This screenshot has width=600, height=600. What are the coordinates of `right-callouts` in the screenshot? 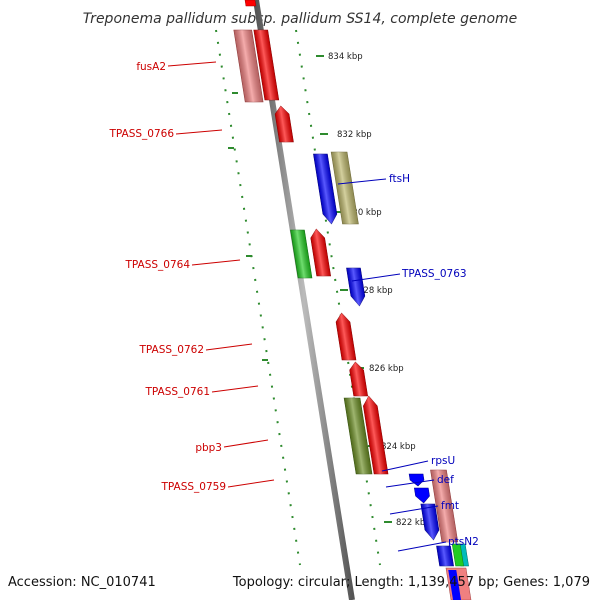 It's located at (392, 365).